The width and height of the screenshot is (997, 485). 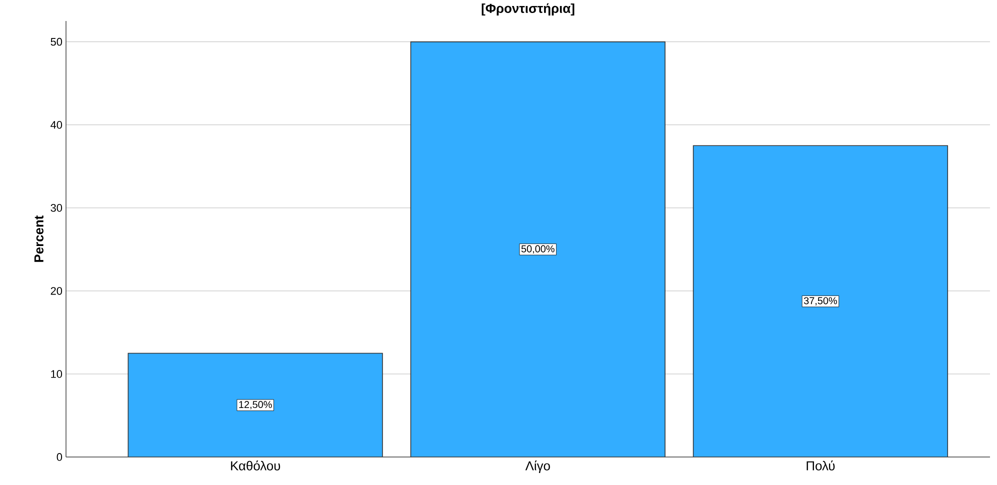 What do you see at coordinates (56, 374) in the screenshot?
I see `y-tick-label: 10` at bounding box center [56, 374].